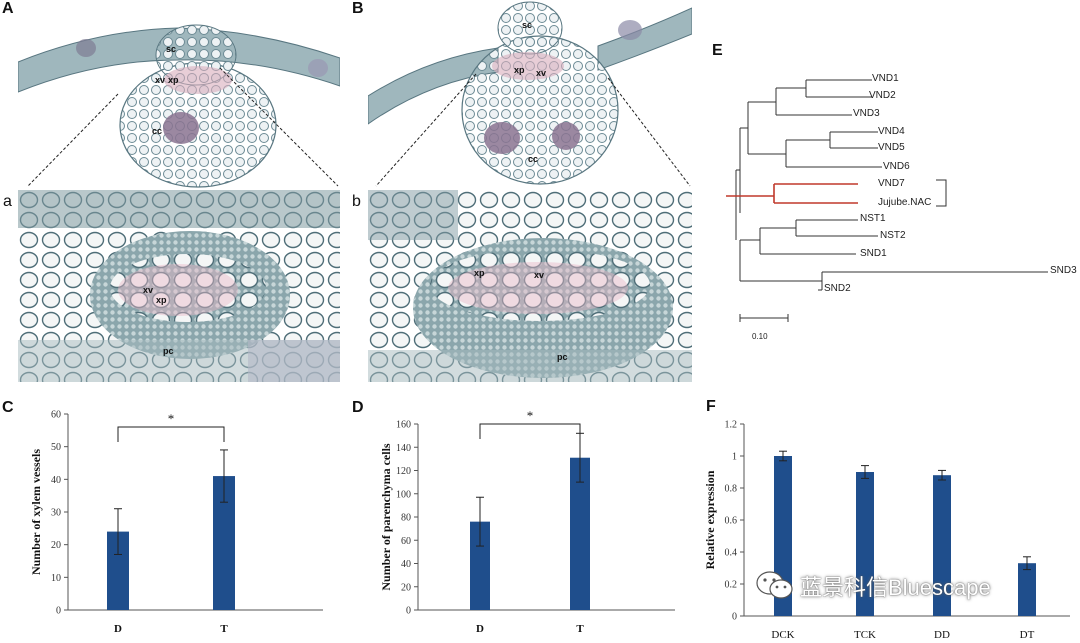  Describe the element at coordinates (873, 253) in the screenshot. I see `tree-label-snd1: SND1` at that location.